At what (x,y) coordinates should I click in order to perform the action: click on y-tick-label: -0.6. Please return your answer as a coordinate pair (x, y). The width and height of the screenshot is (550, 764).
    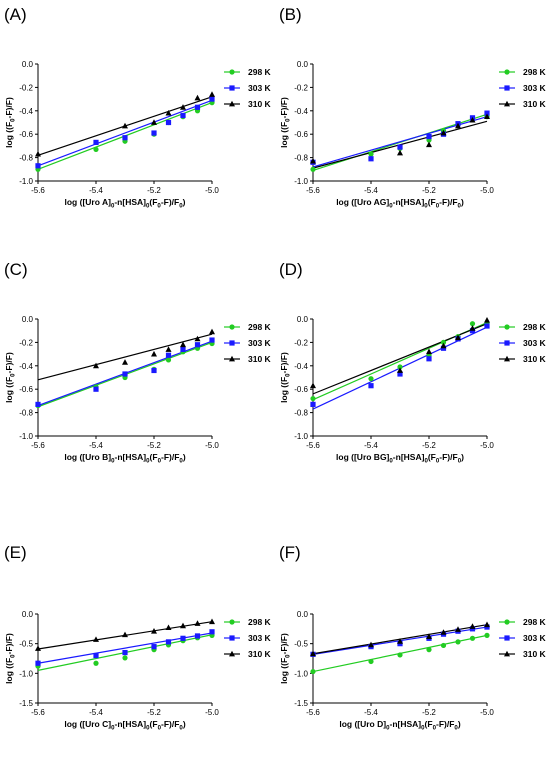
    Looking at the image, I should click on (26, 134).